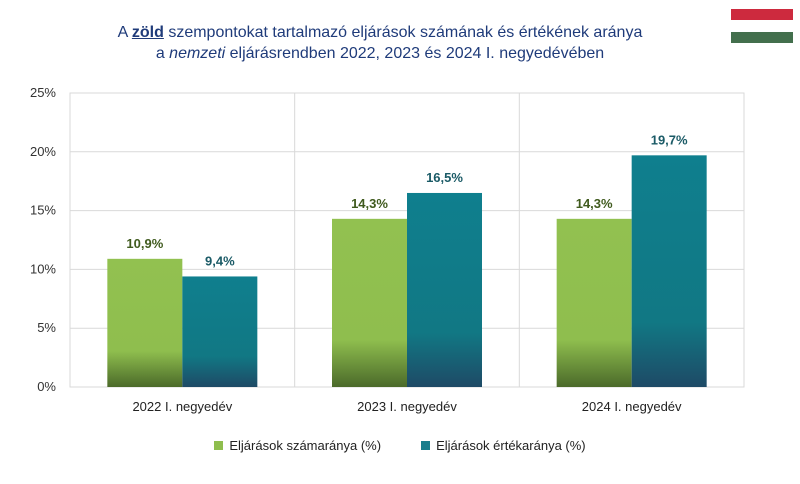  What do you see at coordinates (144, 243) in the screenshot?
I see `data-label: 10,9%` at bounding box center [144, 243].